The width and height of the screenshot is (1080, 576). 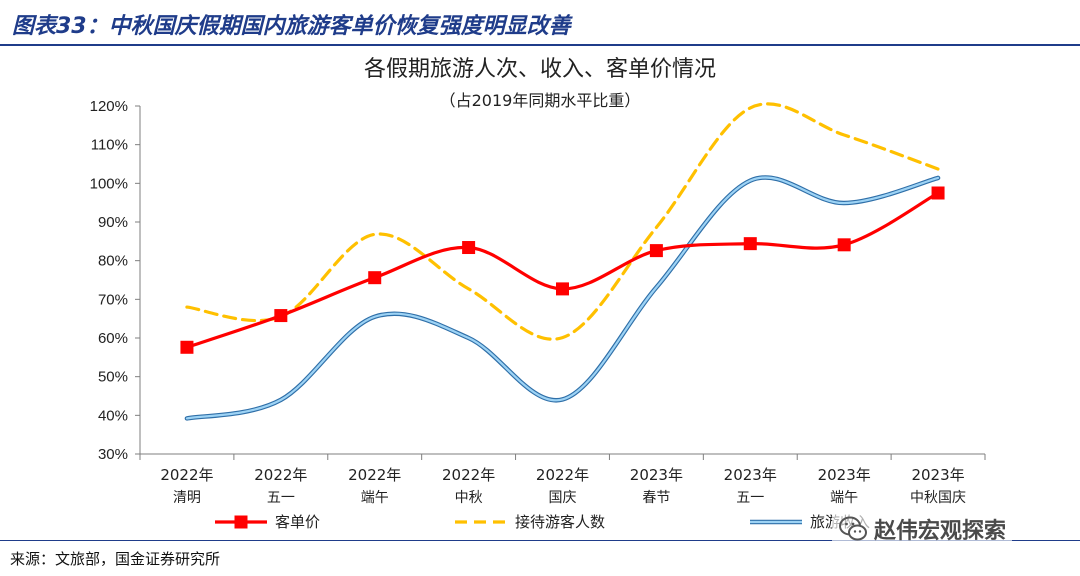 What do you see at coordinates (113, 338) in the screenshot?
I see `y-tick-label: 60%` at bounding box center [113, 338].